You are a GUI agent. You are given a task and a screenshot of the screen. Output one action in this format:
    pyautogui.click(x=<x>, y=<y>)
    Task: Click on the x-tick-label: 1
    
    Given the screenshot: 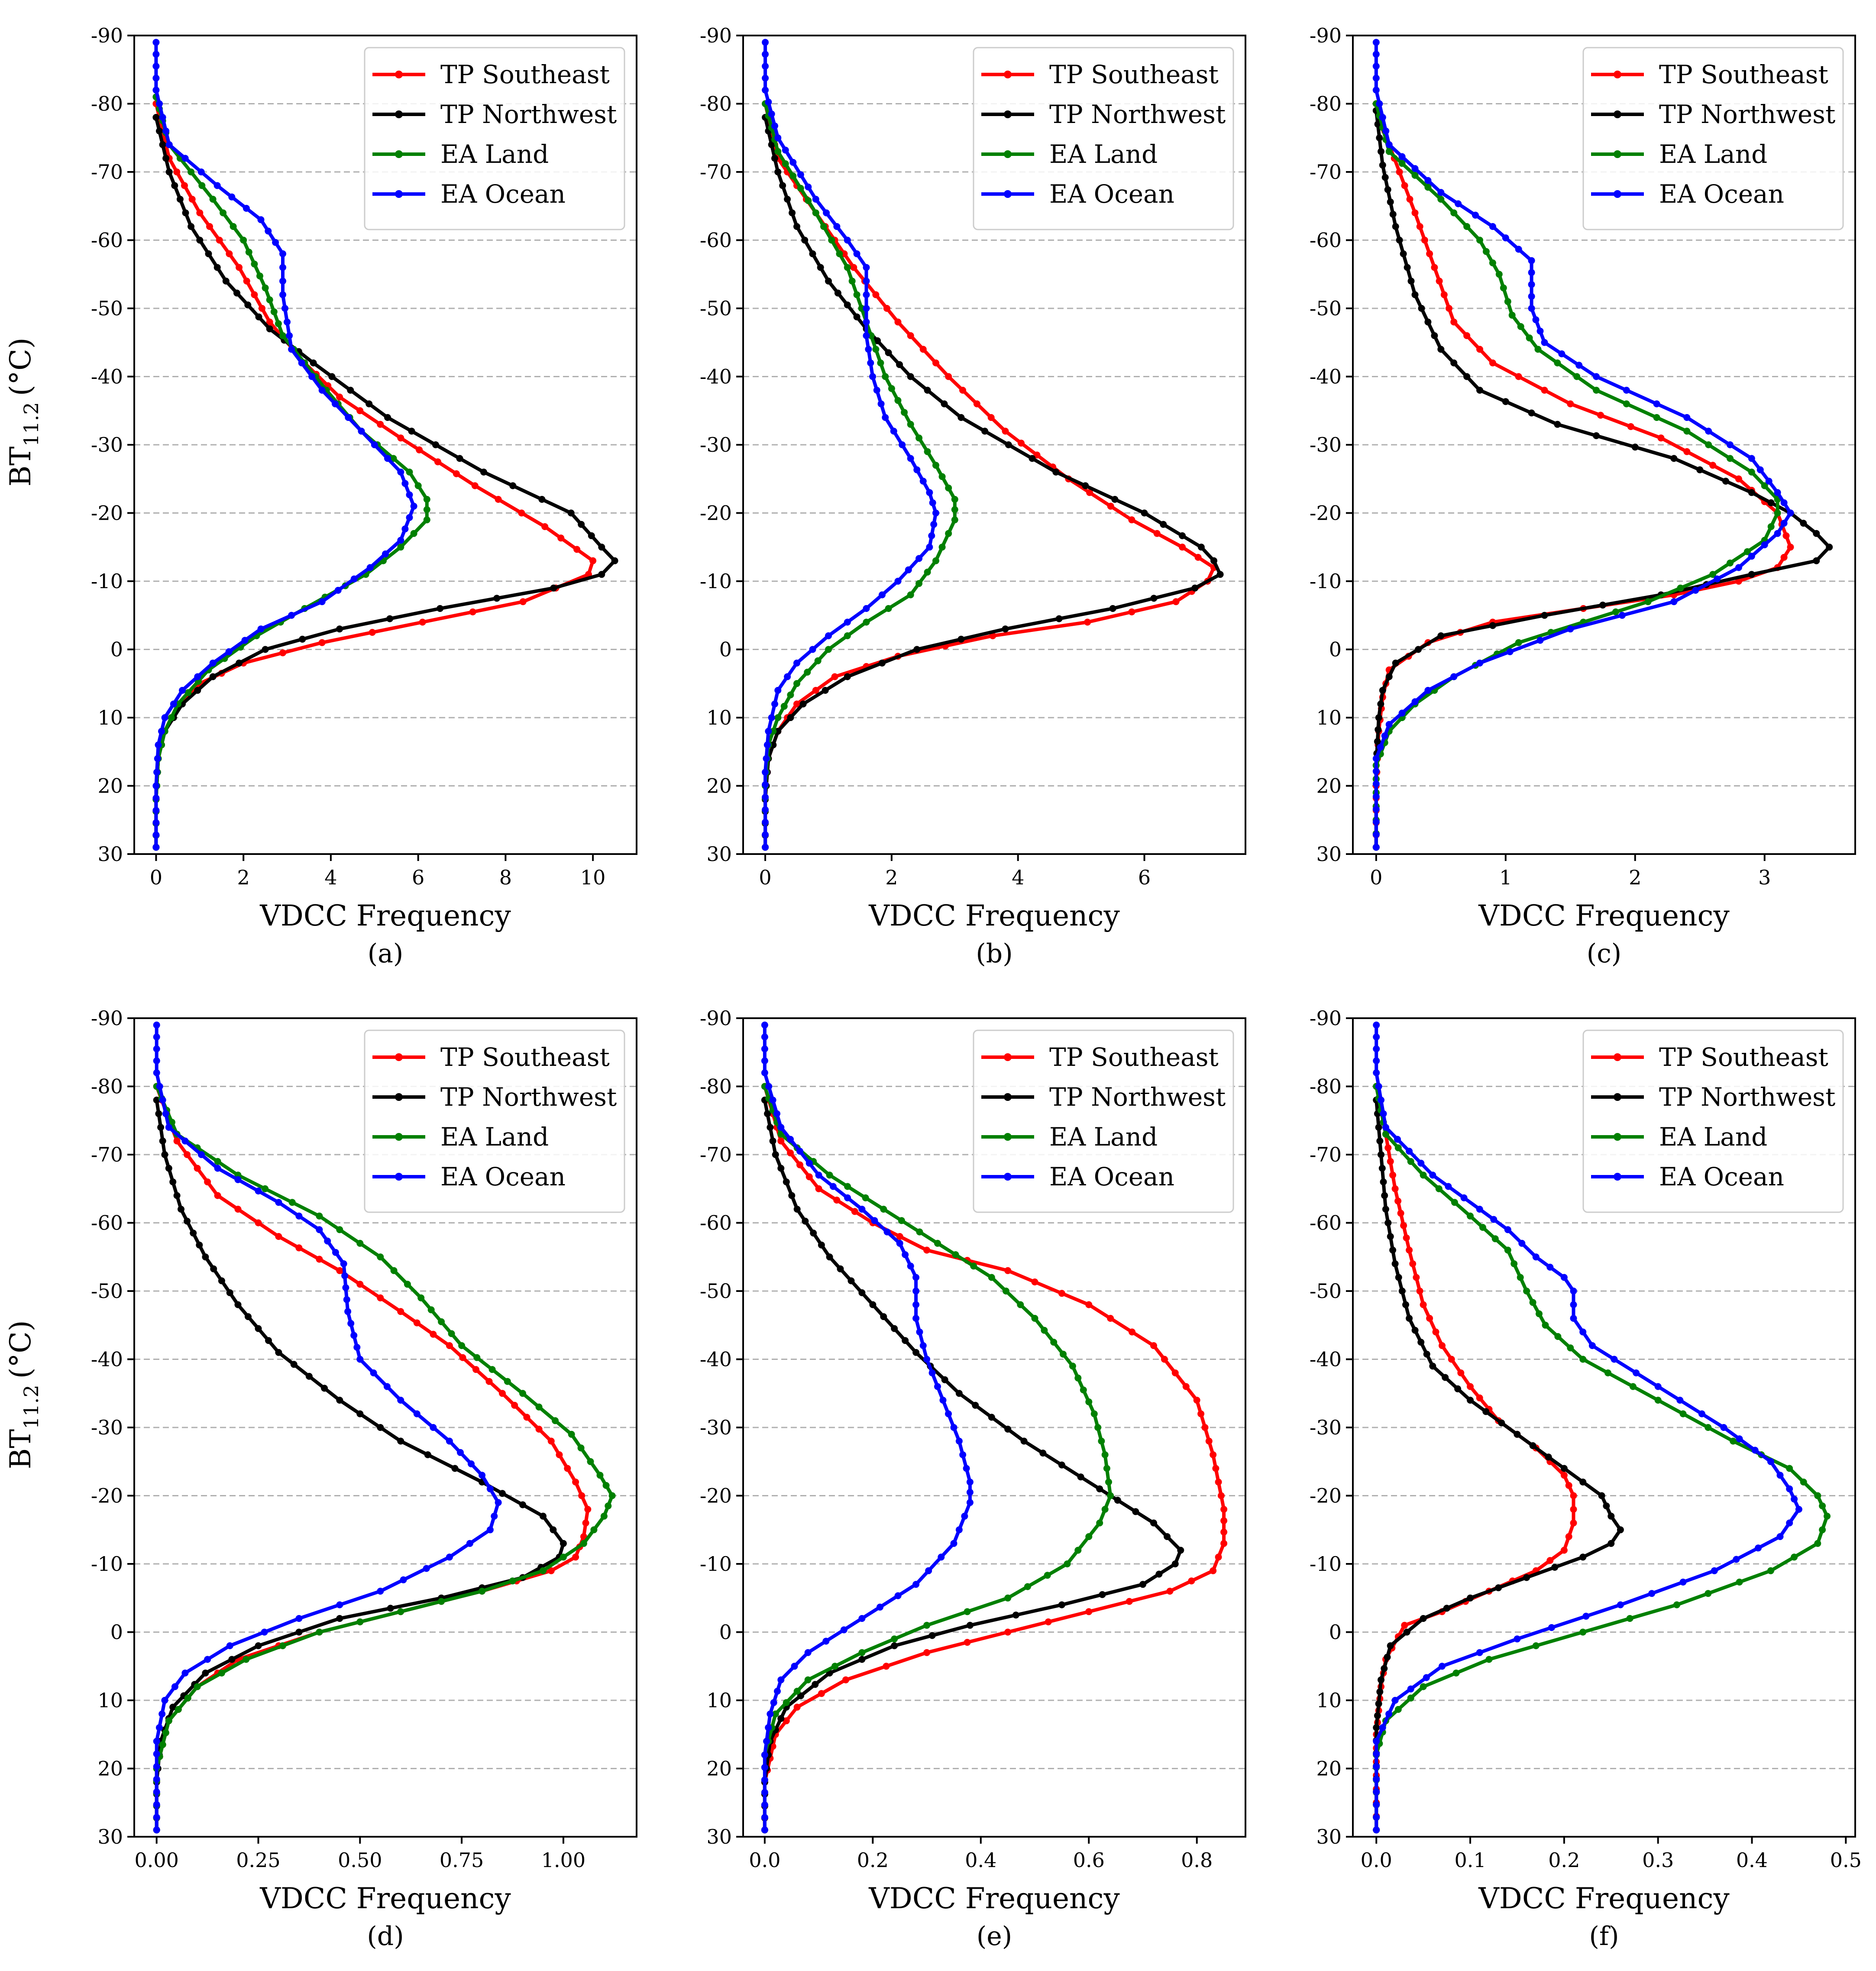 What is the action you would take?
    pyautogui.click(x=1505, y=878)
    